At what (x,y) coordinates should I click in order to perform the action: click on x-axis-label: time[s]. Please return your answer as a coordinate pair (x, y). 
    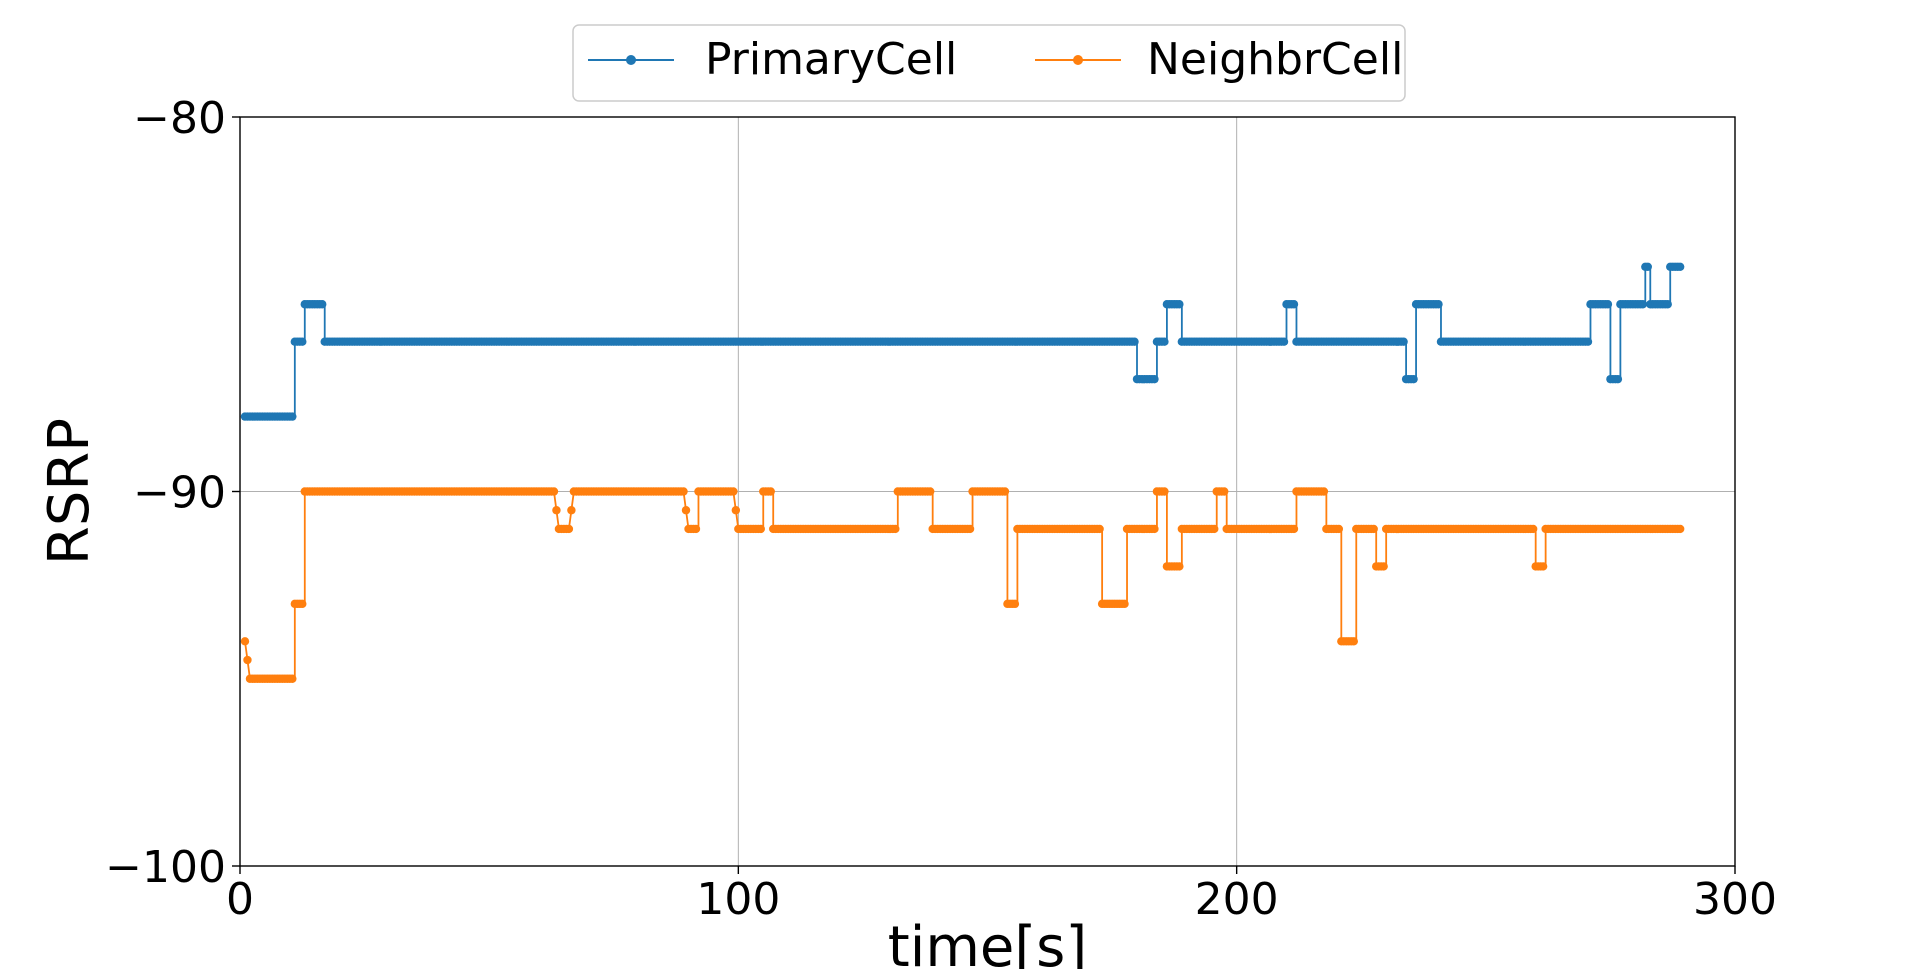
    Looking at the image, I should click on (987, 942).